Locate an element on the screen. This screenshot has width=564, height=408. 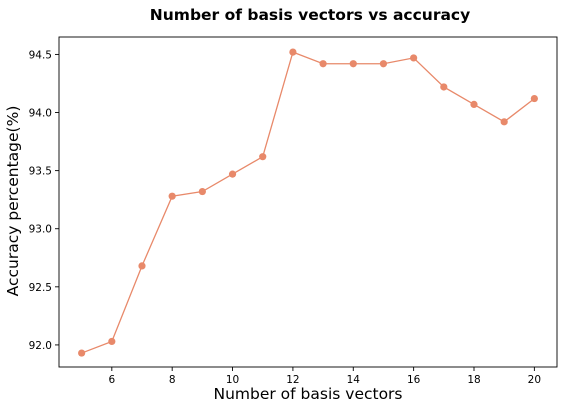
x-tick-label: 16 is located at coordinates (414, 380).